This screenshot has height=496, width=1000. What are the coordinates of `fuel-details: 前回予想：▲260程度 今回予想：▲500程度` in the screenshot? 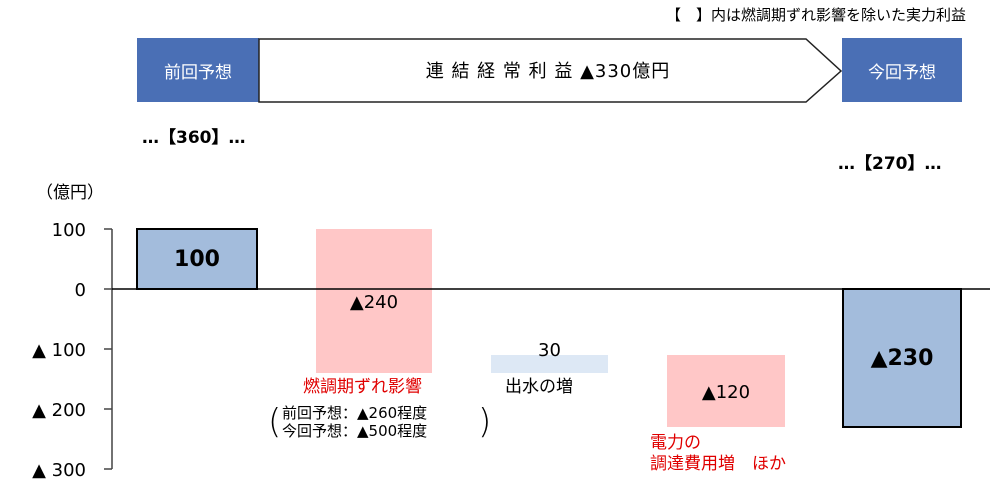 It's located at (354, 422).